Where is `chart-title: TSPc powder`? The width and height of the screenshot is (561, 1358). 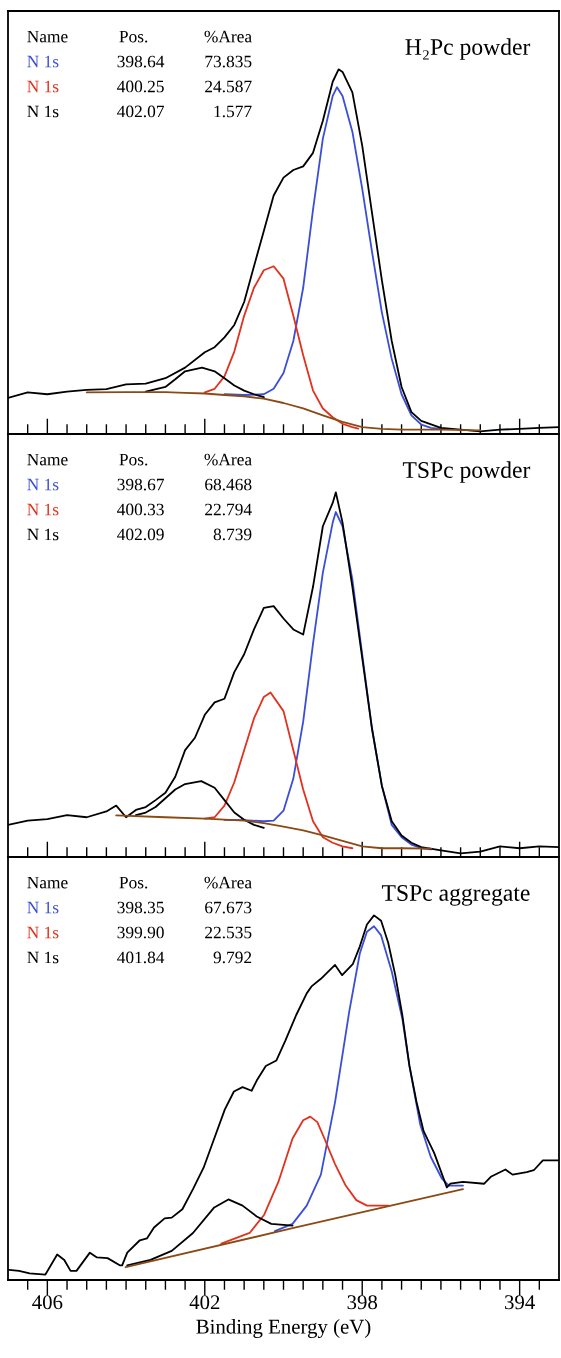
chart-title: TSPc powder is located at coordinates (466, 472).